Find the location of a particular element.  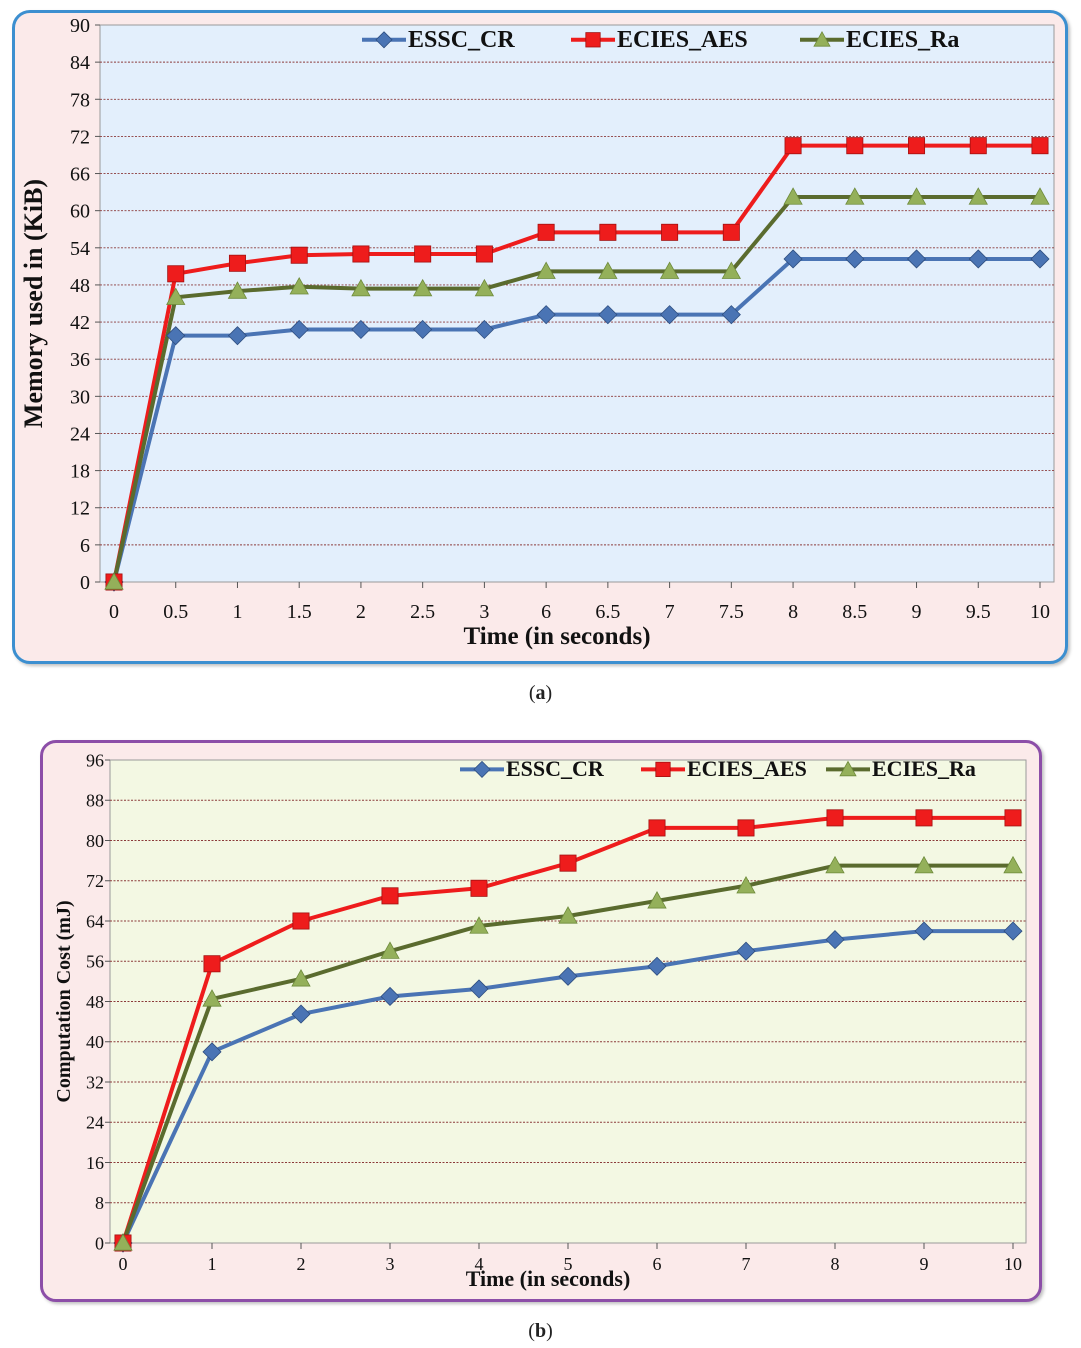

x-tick-label: 9.5 is located at coordinates (978, 612).